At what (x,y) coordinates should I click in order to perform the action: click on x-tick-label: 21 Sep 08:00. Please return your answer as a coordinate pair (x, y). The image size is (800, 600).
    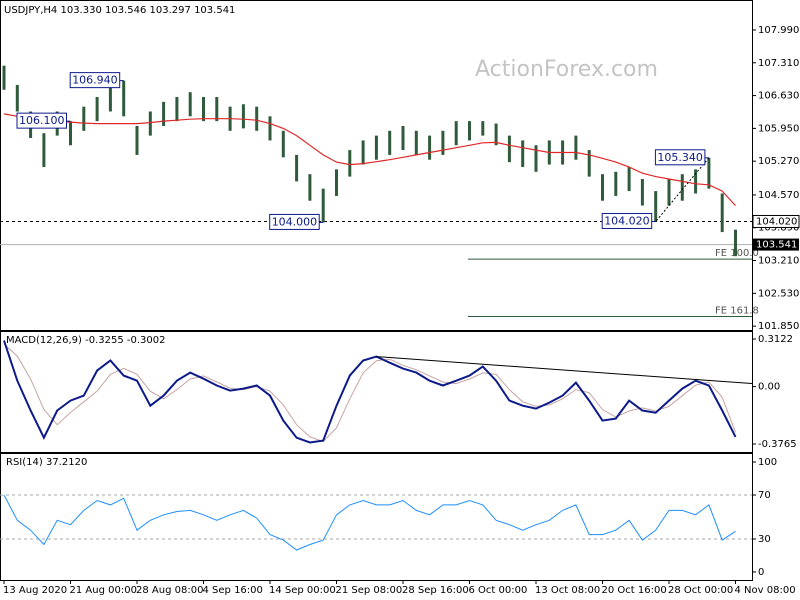
    Looking at the image, I should click on (369, 590).